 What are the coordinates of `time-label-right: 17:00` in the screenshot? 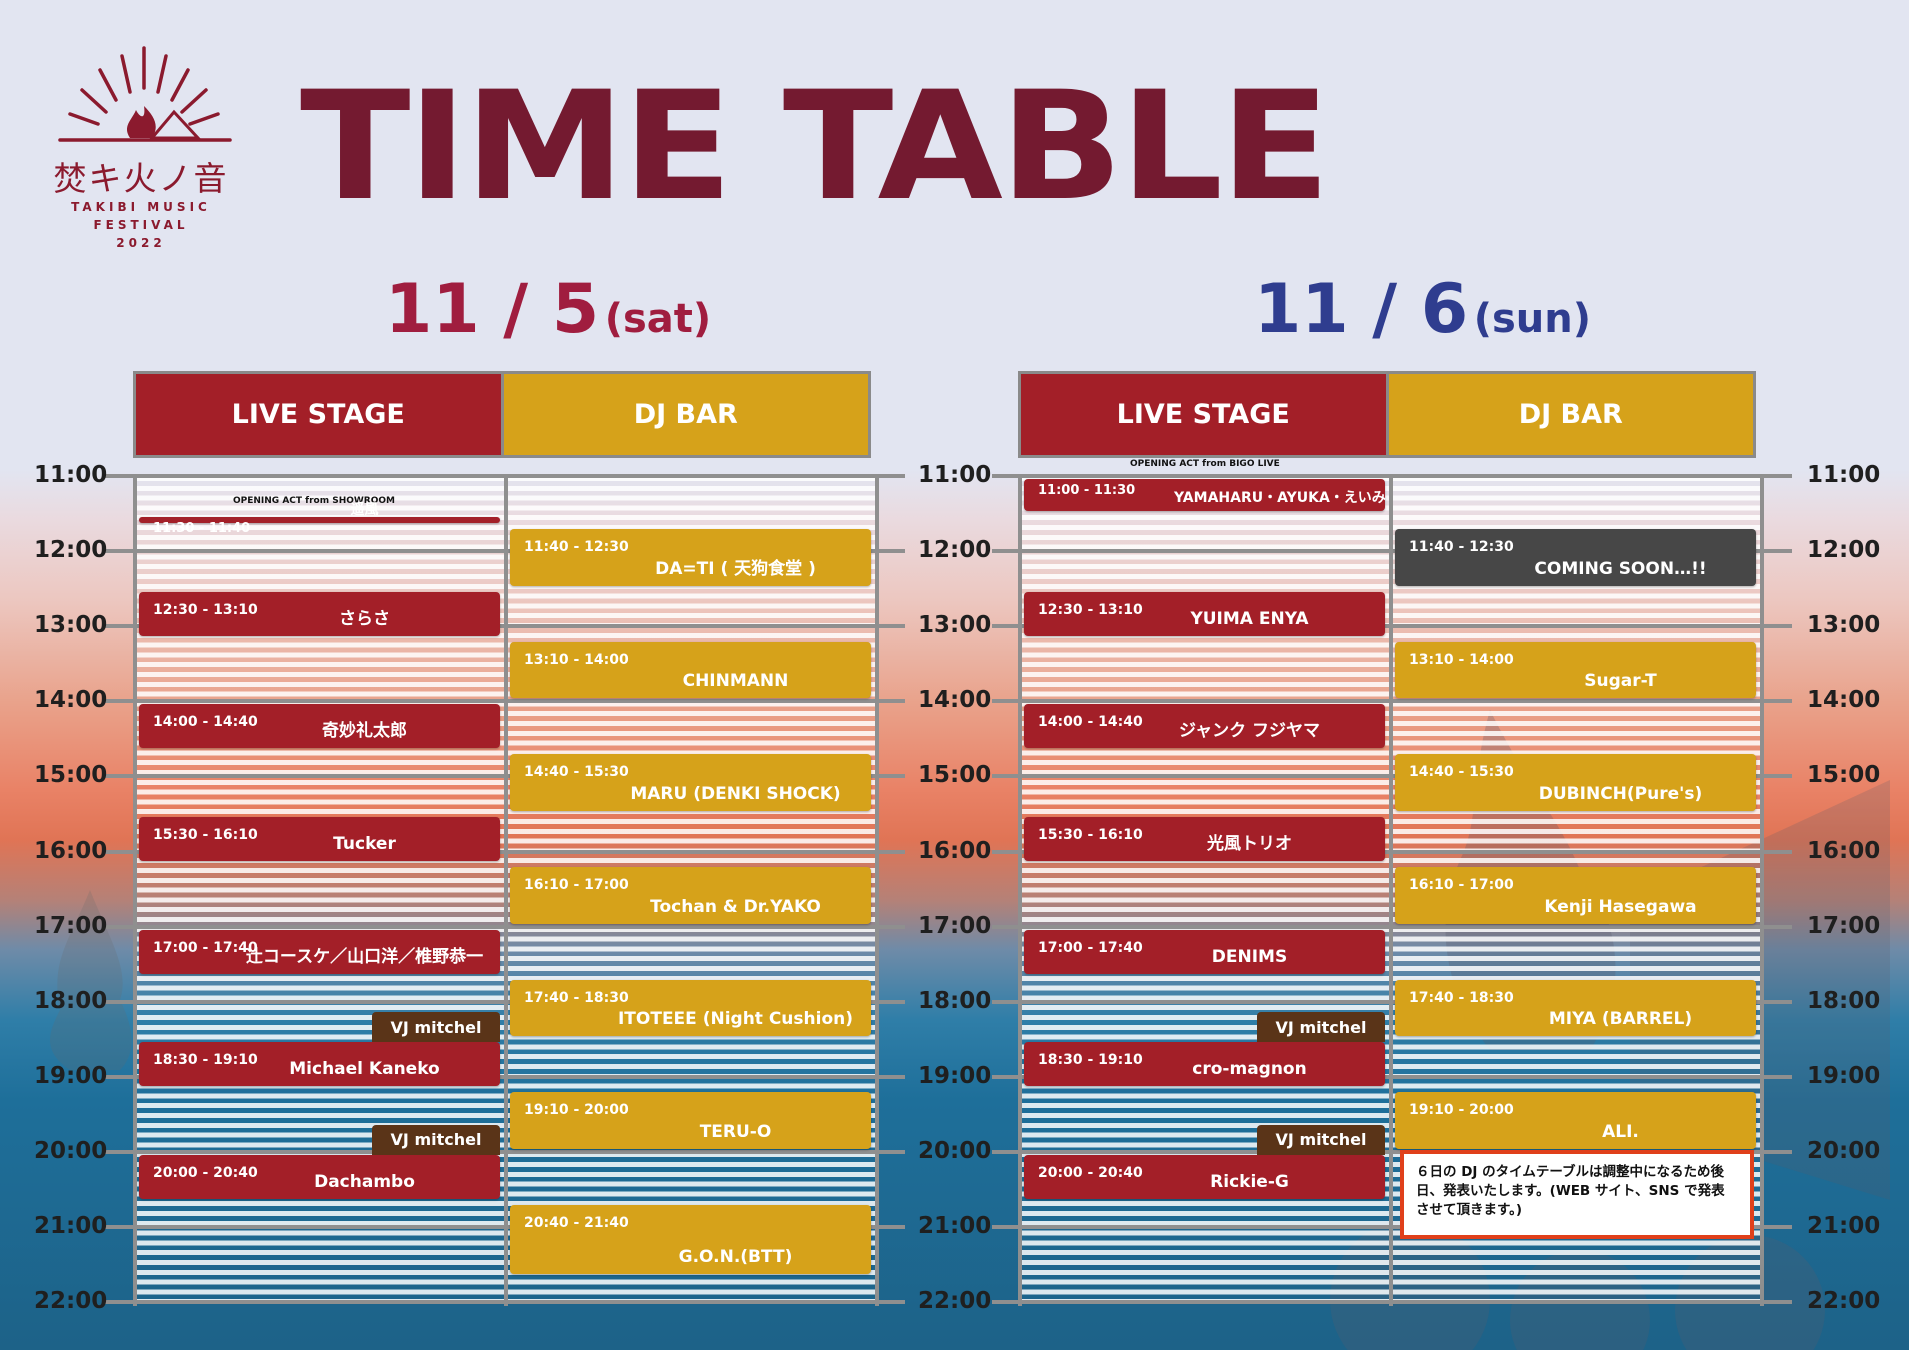 It's located at (1844, 925).